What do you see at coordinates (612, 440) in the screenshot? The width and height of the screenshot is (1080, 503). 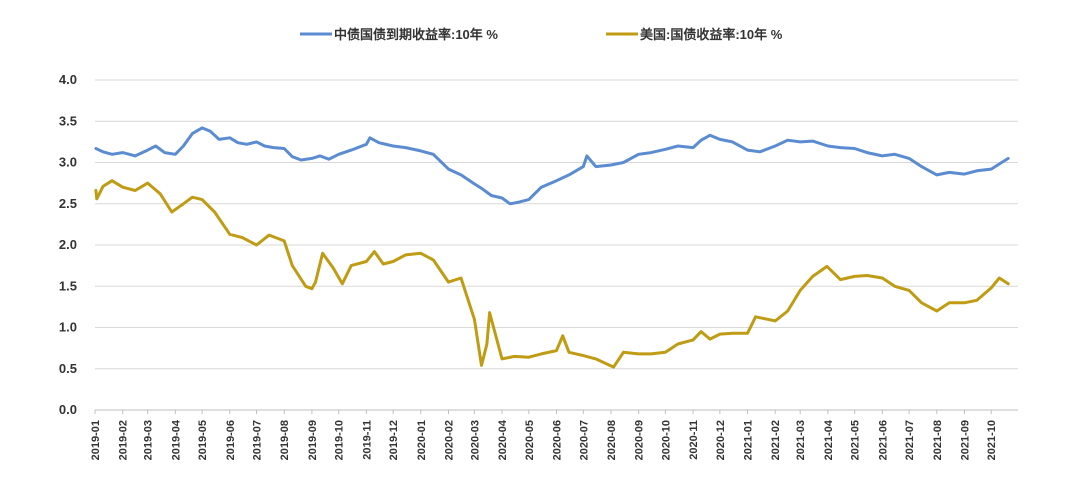 I see `x-tick-label: 2020-08` at bounding box center [612, 440].